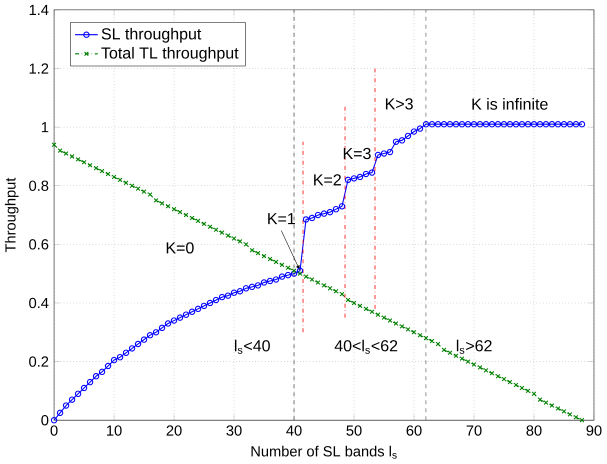 The width and height of the screenshot is (607, 464). What do you see at coordinates (170, 54) in the screenshot?
I see `legend-label: Total TL throughput` at bounding box center [170, 54].